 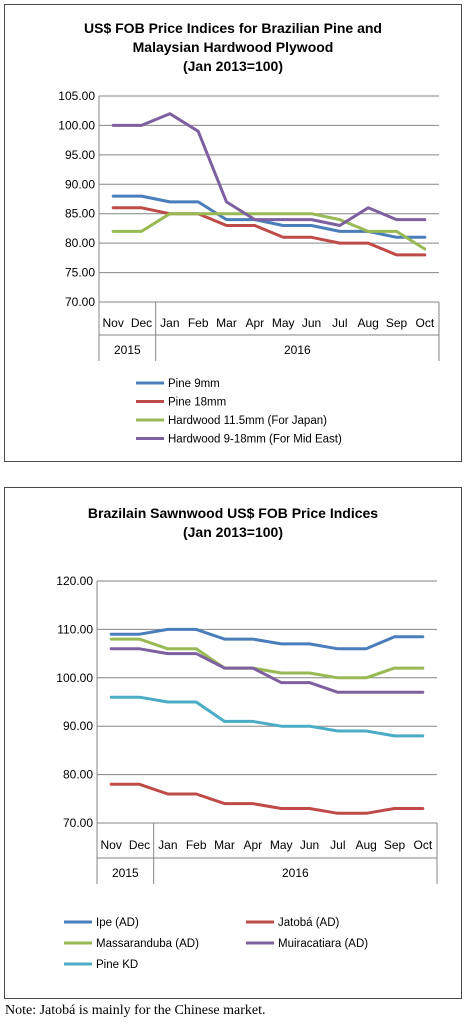 I want to click on series-line-pine-kd, so click(x=267, y=716).